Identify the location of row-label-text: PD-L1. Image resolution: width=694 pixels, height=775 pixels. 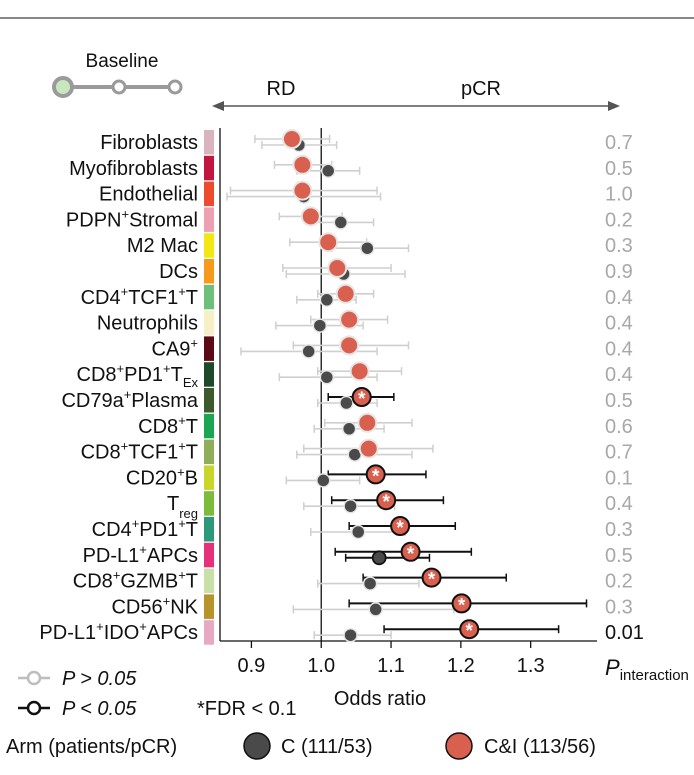
(111, 556).